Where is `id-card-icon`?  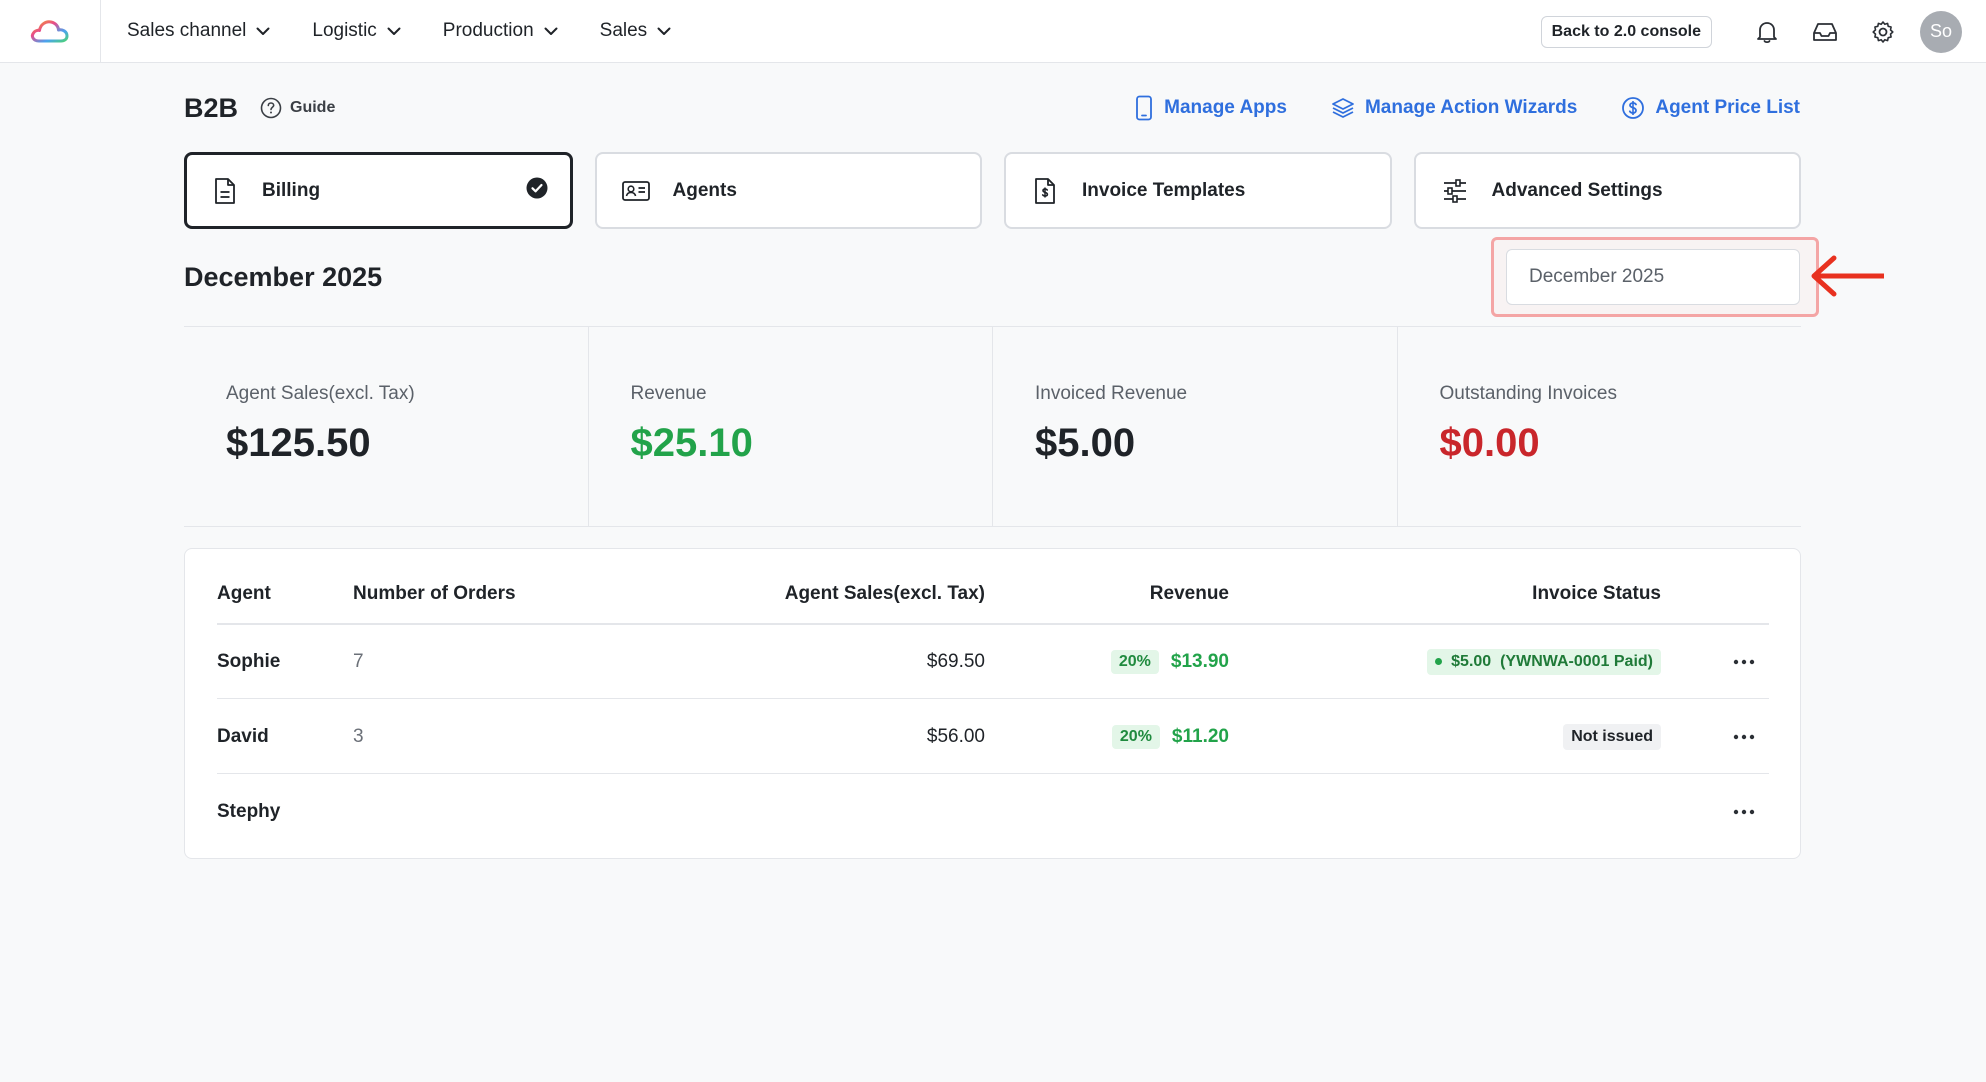 id-card-icon is located at coordinates (636, 191).